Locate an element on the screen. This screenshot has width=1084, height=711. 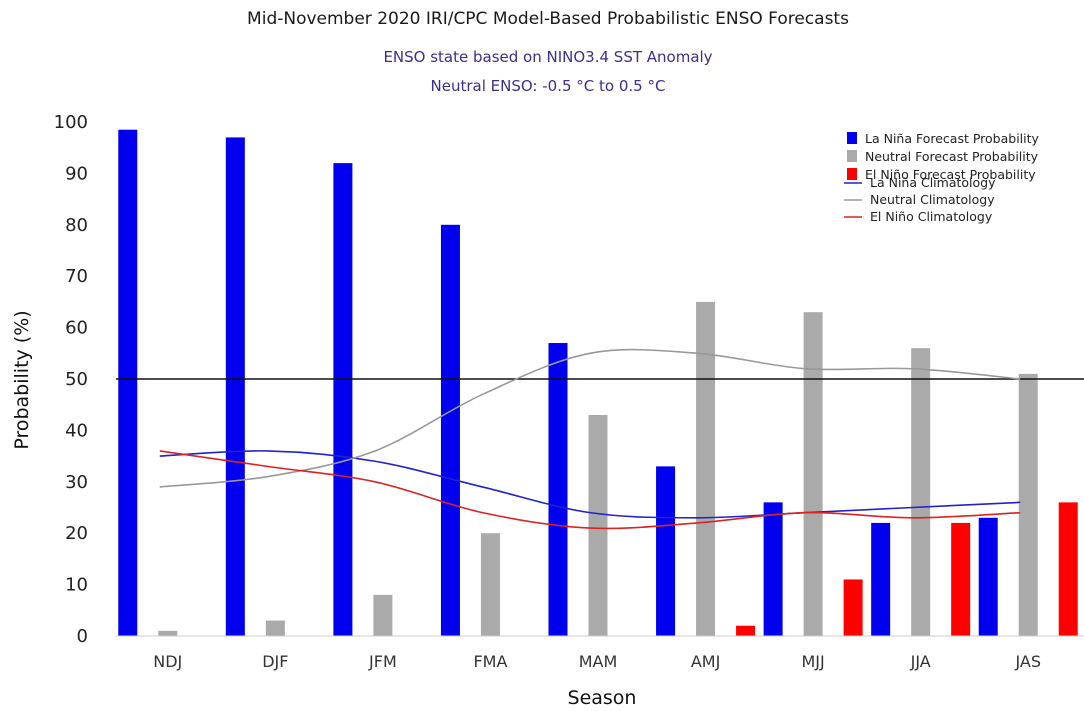
chart-subtitle-line-1: ENSO state based on NINO3.4 SST Anomaly is located at coordinates (547, 57).